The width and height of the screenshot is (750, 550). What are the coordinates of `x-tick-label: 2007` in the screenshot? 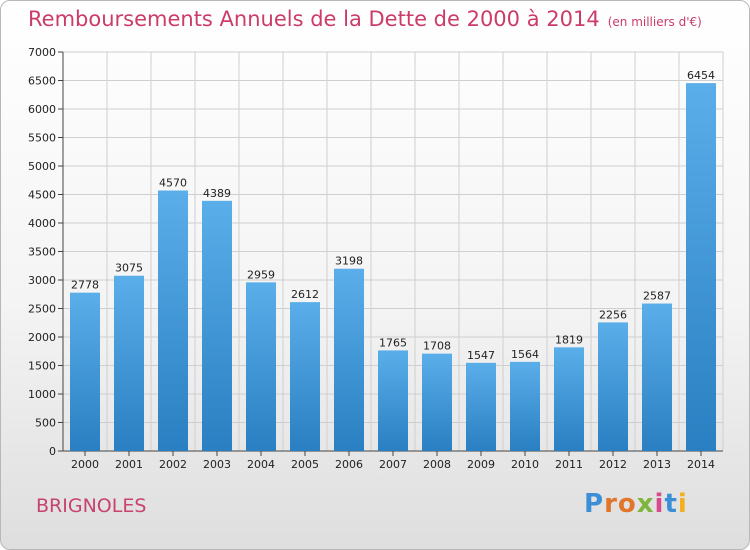 It's located at (393, 464).